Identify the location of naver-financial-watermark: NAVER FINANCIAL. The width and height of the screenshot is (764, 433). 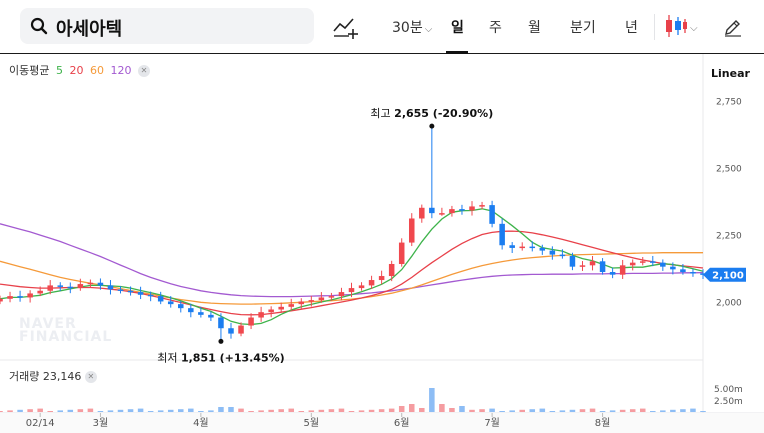
(65, 330).